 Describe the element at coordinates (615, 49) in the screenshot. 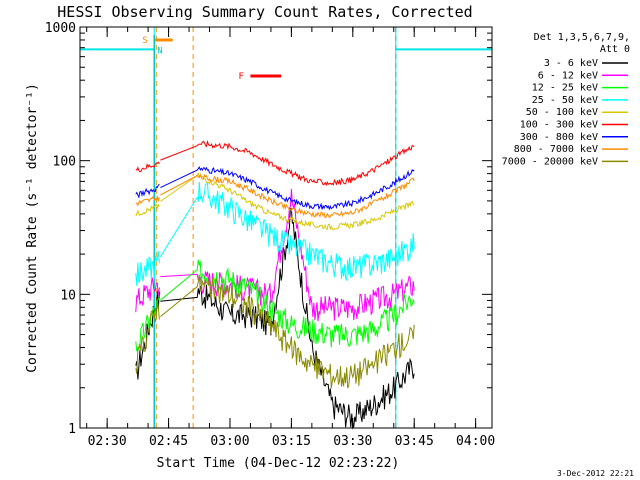

I see `legend-header-line: Att 0` at that location.